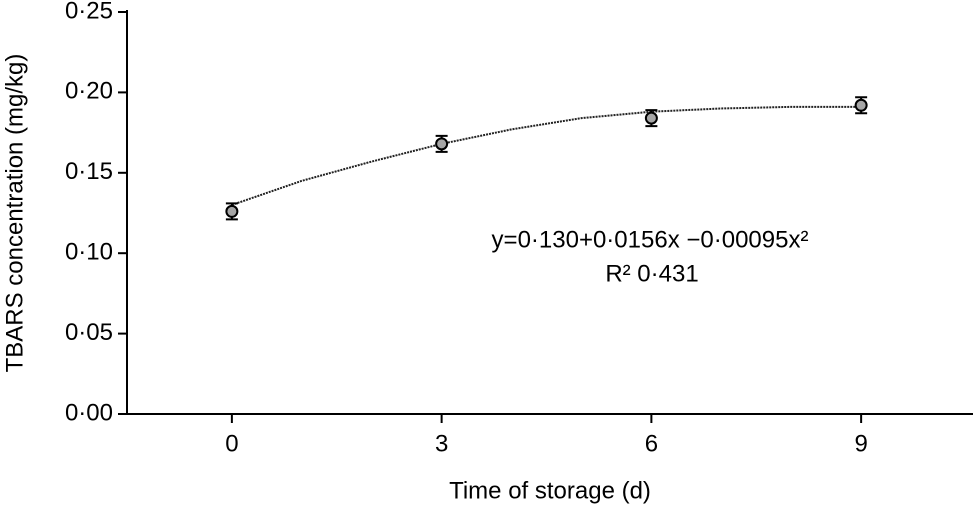  I want to click on x-axis-label: Time of storage (d), so click(550, 490).